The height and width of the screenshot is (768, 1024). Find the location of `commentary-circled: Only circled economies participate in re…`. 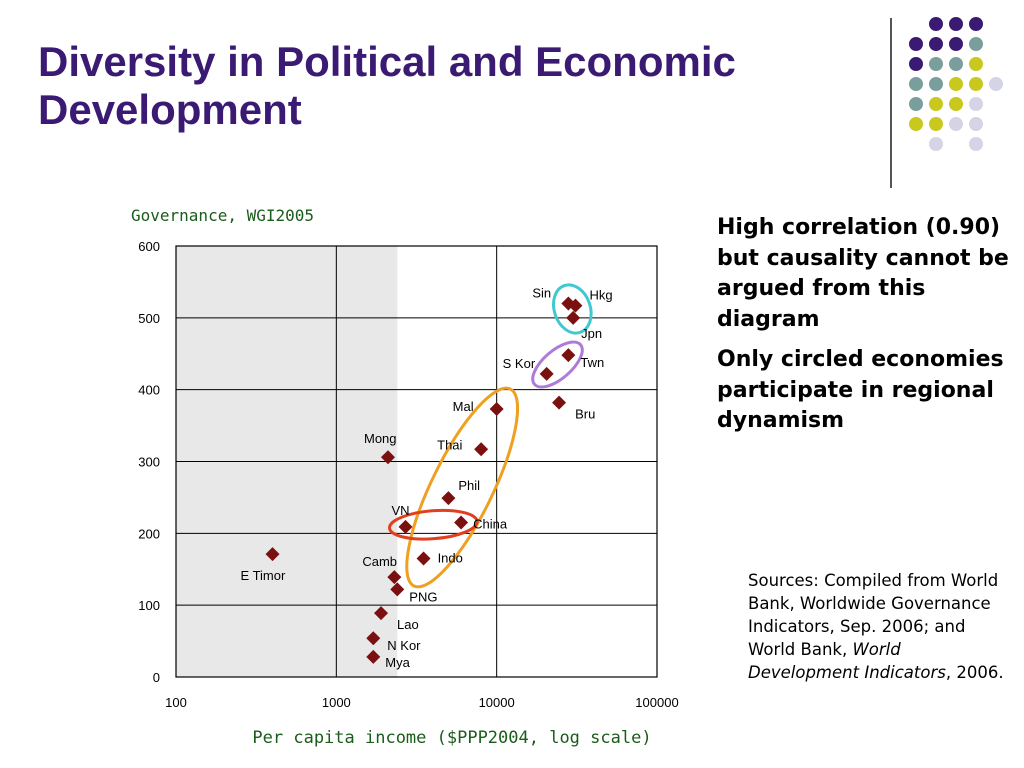

commentary-circled: Only circled economies participate in re… is located at coordinates (860, 390).